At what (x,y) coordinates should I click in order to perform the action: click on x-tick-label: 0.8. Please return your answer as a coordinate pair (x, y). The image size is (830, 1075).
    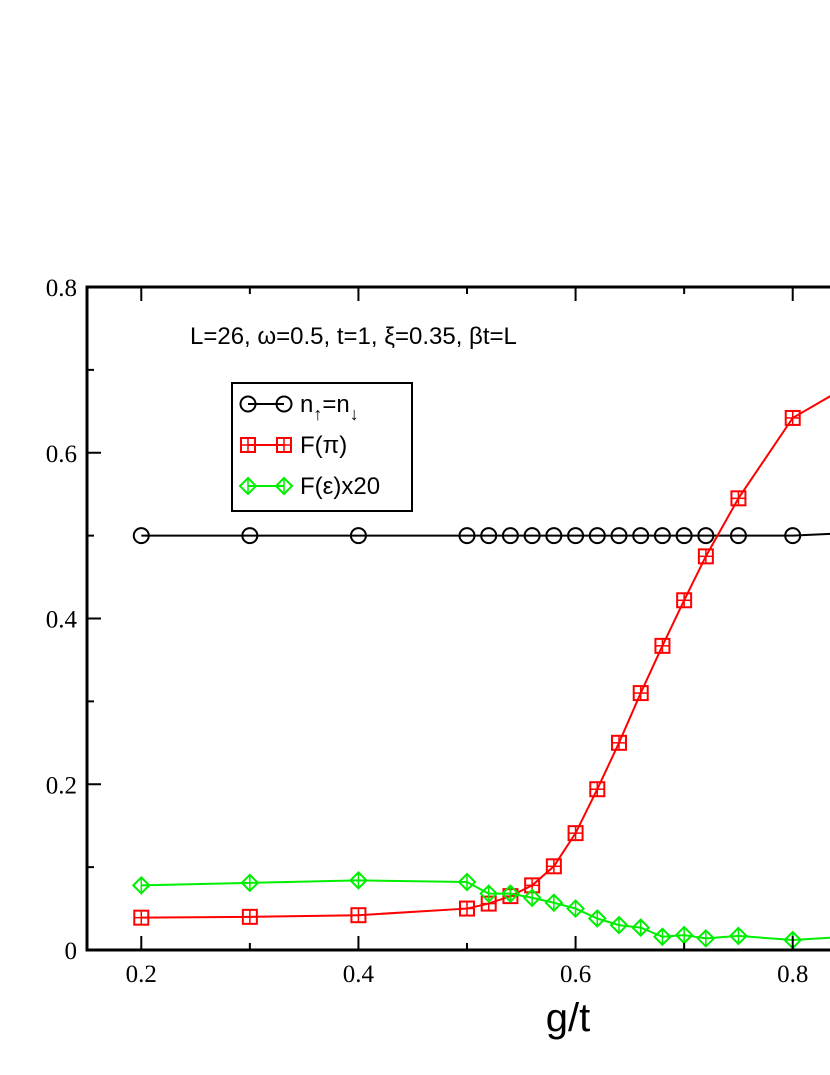
    Looking at the image, I should click on (792, 974).